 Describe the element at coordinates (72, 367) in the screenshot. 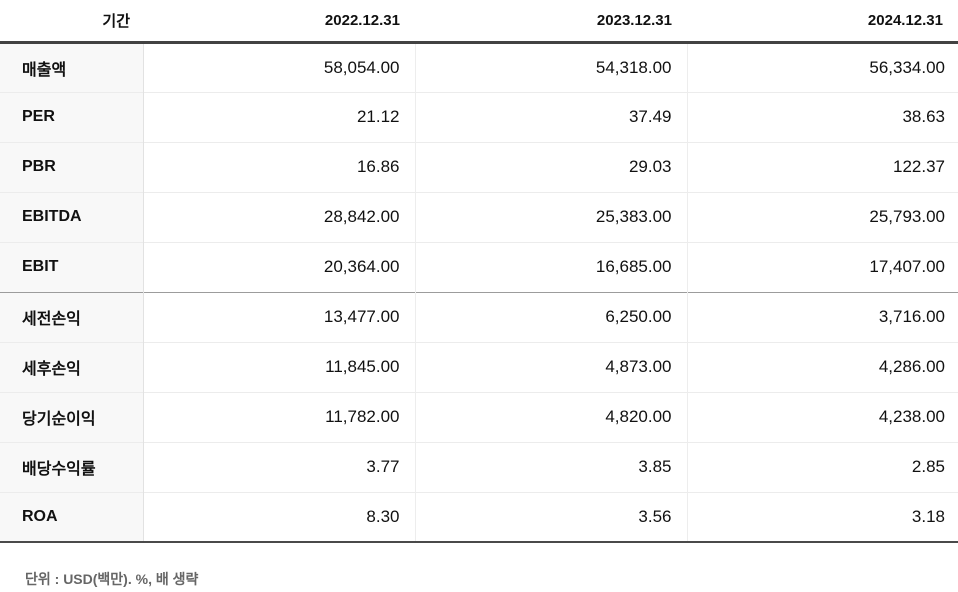

I see `row-label: 세후손익` at that location.